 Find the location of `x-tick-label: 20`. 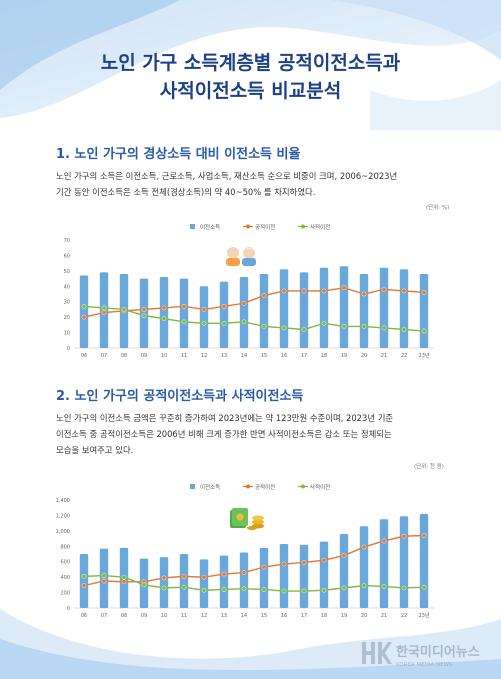

x-tick-label: 20 is located at coordinates (364, 616).